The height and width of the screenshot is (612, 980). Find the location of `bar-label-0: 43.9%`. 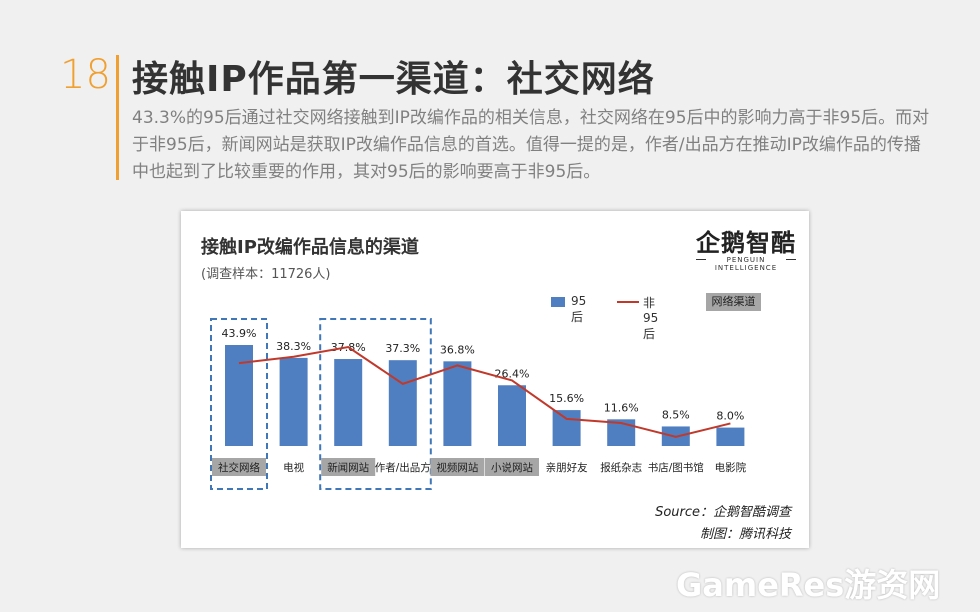

bar-label-0: 43.9% is located at coordinates (239, 333).